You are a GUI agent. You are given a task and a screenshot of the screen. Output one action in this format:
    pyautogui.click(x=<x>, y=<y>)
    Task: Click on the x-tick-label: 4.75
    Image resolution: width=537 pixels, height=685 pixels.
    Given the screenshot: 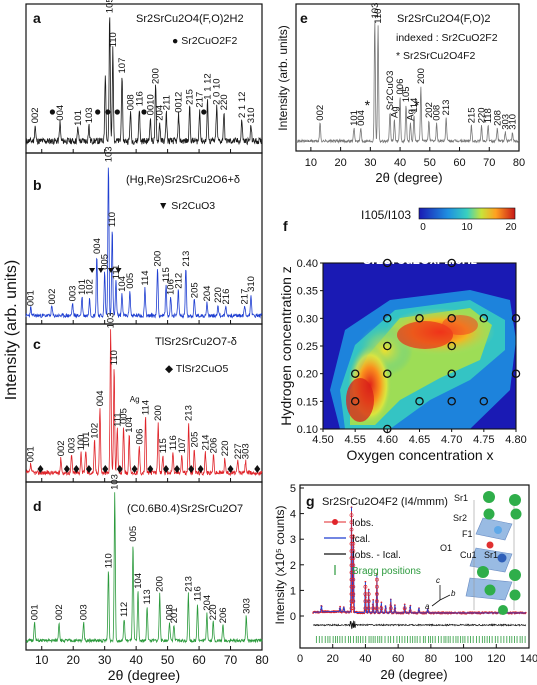 What is the action you would take?
    pyautogui.click(x=483, y=440)
    